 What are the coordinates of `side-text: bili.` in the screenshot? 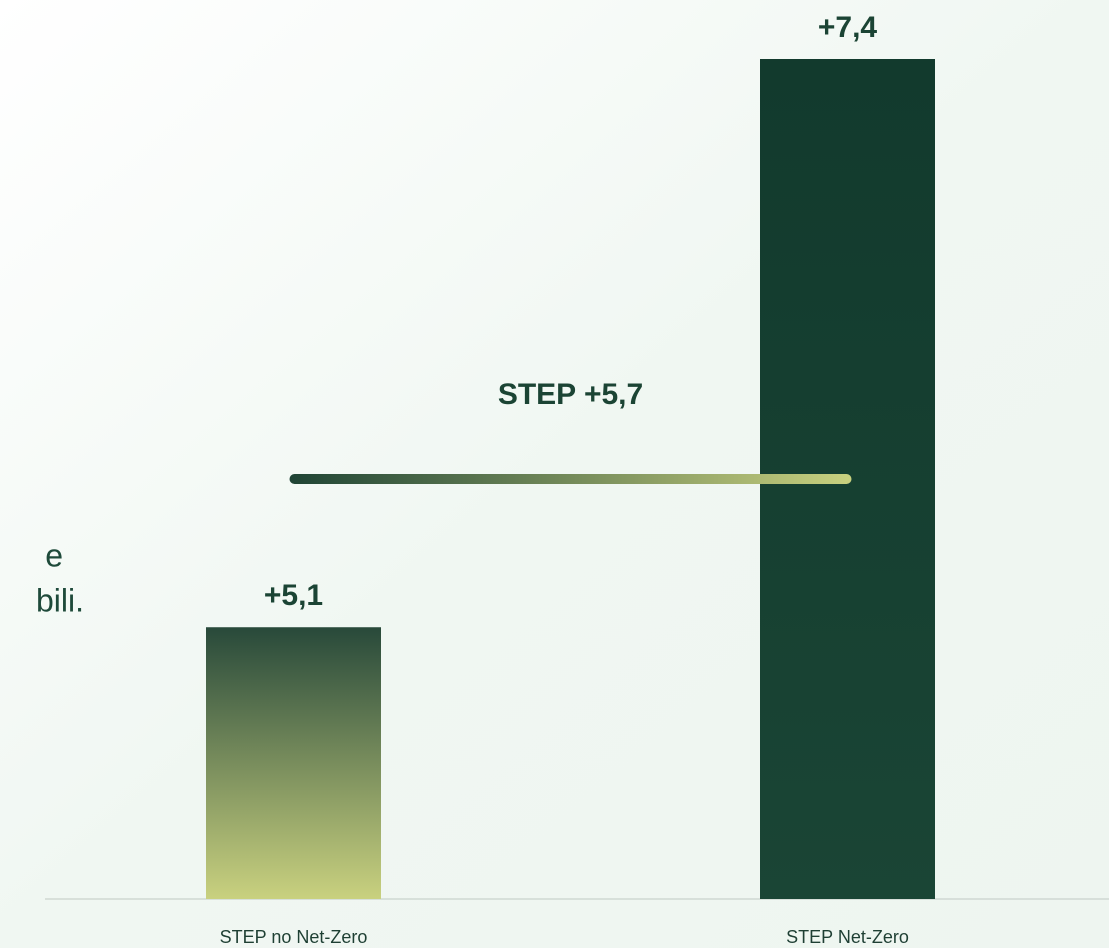 It's located at (60, 600).